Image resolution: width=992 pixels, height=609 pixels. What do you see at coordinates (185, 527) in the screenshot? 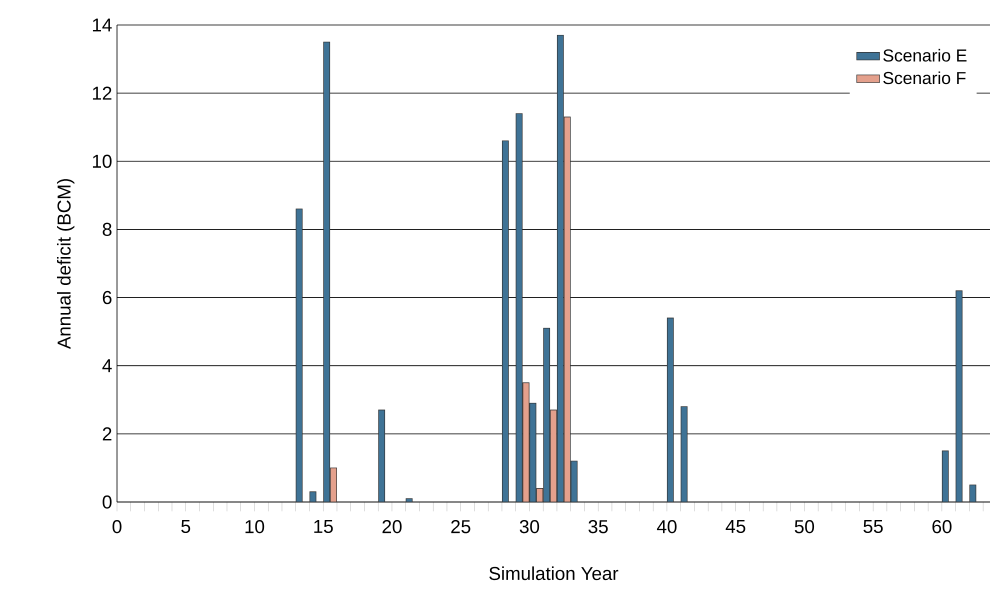
I see `x-tick-label: 5` at bounding box center [185, 527].